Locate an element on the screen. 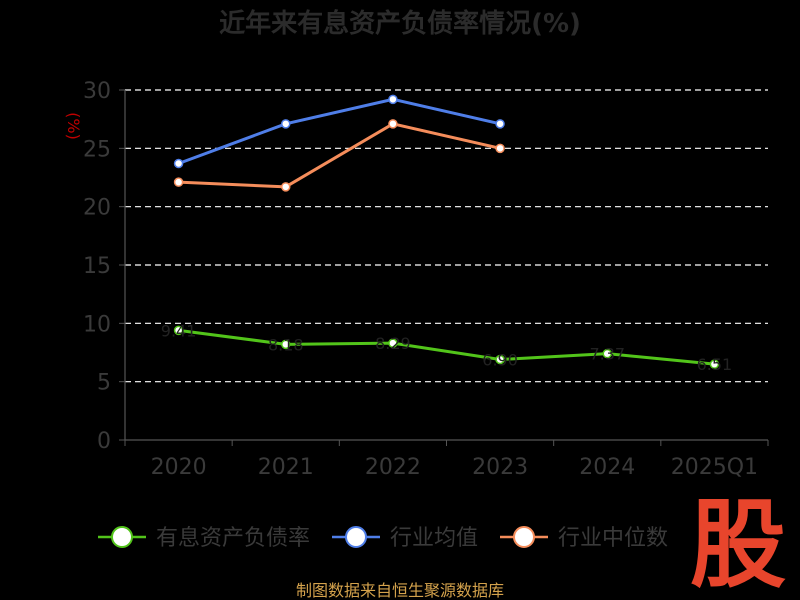 The height and width of the screenshot is (600, 800). y-tick-label: 0 is located at coordinates (104, 441).